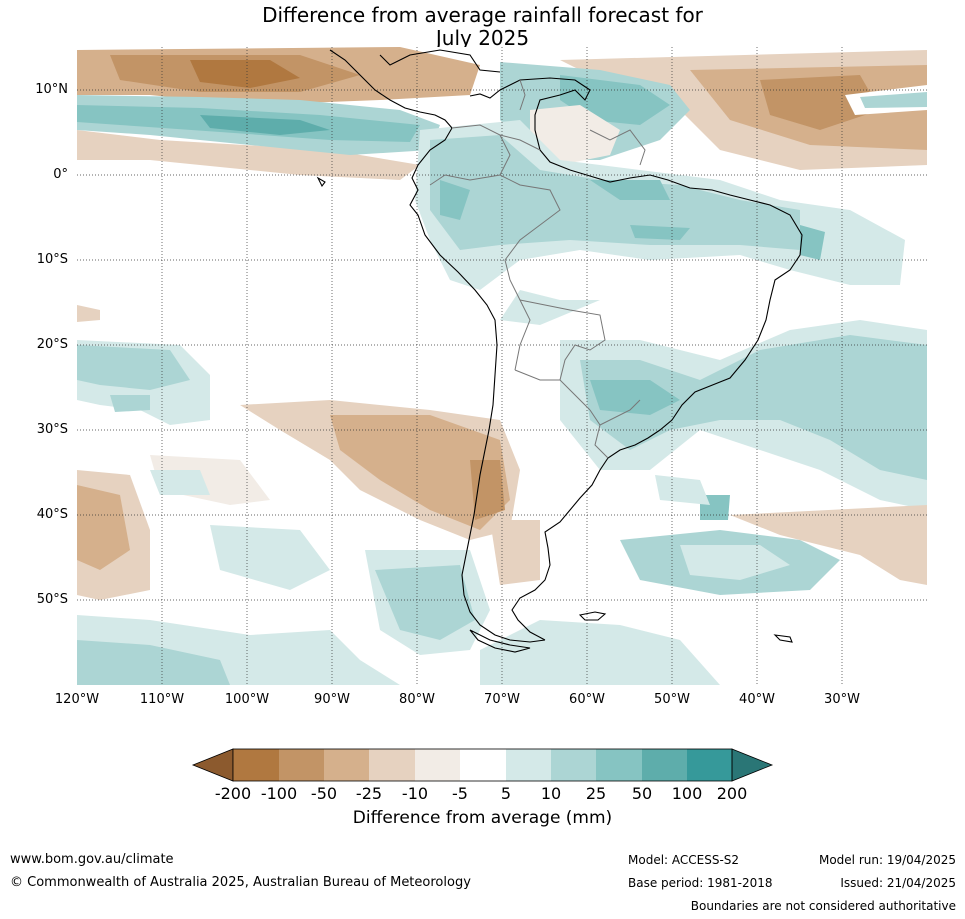 This screenshot has height=919, width=965. What do you see at coordinates (887, 860) in the screenshot?
I see `model-run: Model run: 19/04/2025` at bounding box center [887, 860].